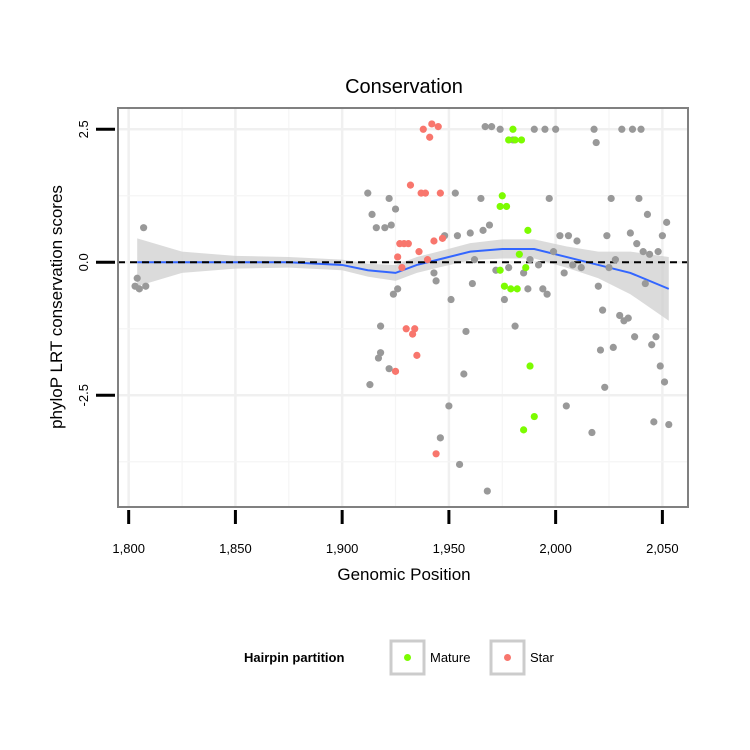  Describe the element at coordinates (128, 548) in the screenshot. I see `x-tick-label: 1,800` at that location.